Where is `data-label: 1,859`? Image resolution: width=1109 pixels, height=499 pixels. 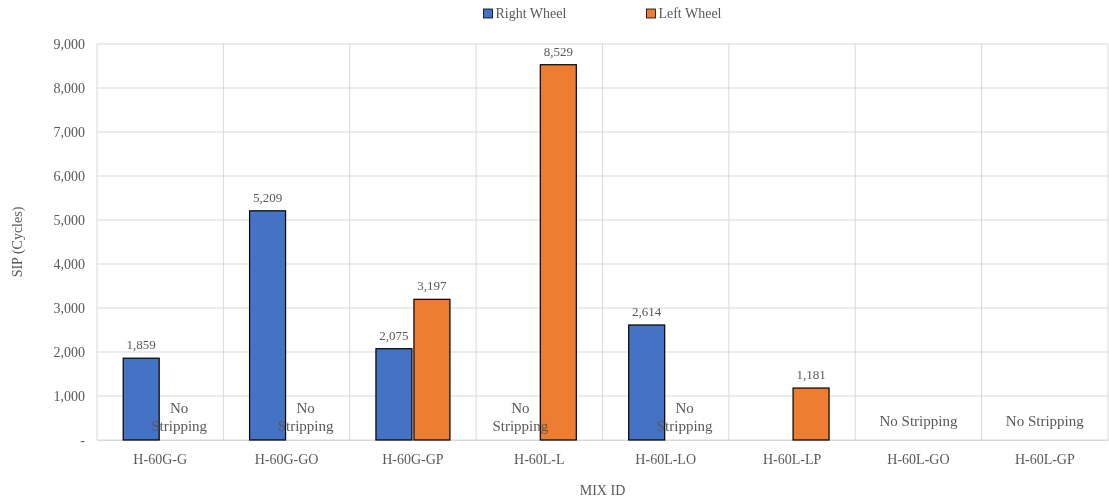
data-label: 1,859 is located at coordinates (141, 345).